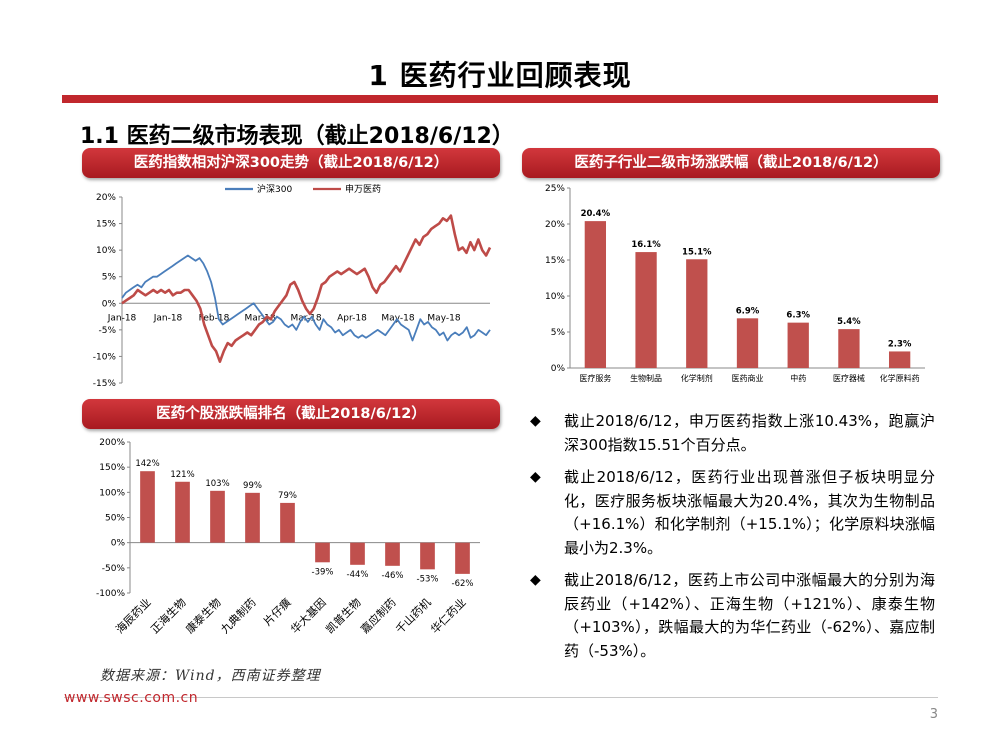 This screenshot has width=1000, height=750. I want to click on x-tick-label: 医疗服务, so click(595, 378).